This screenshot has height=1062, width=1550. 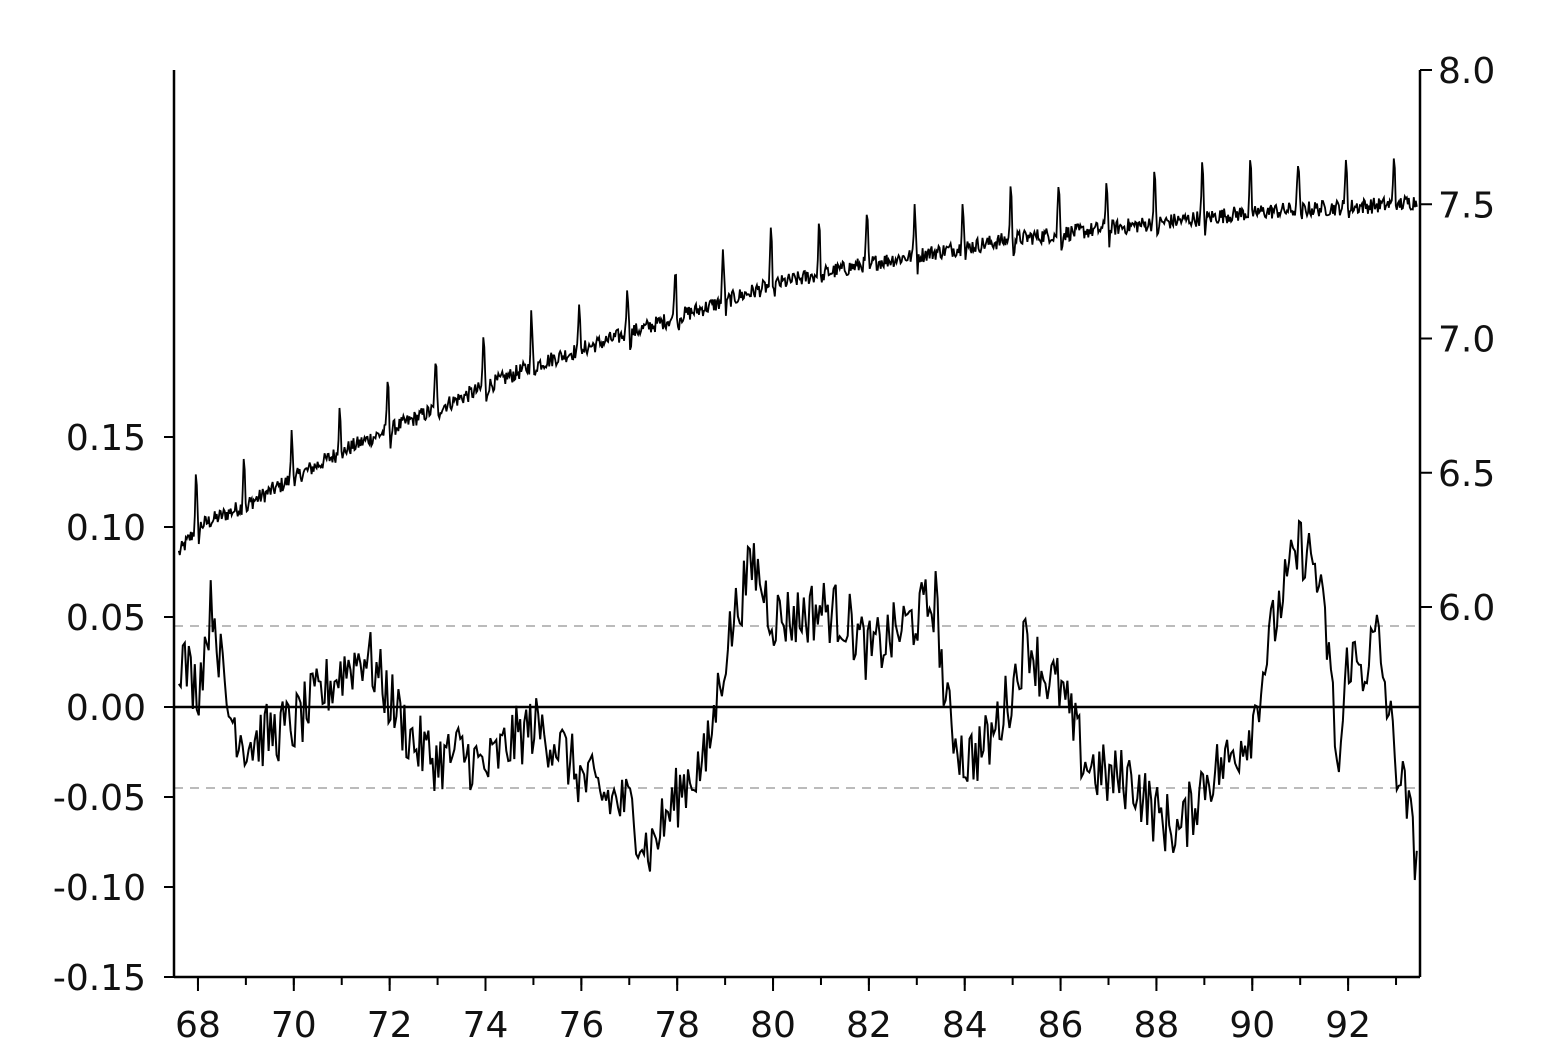 I want to click on x-tick-label: 80, so click(x=773, y=1025).